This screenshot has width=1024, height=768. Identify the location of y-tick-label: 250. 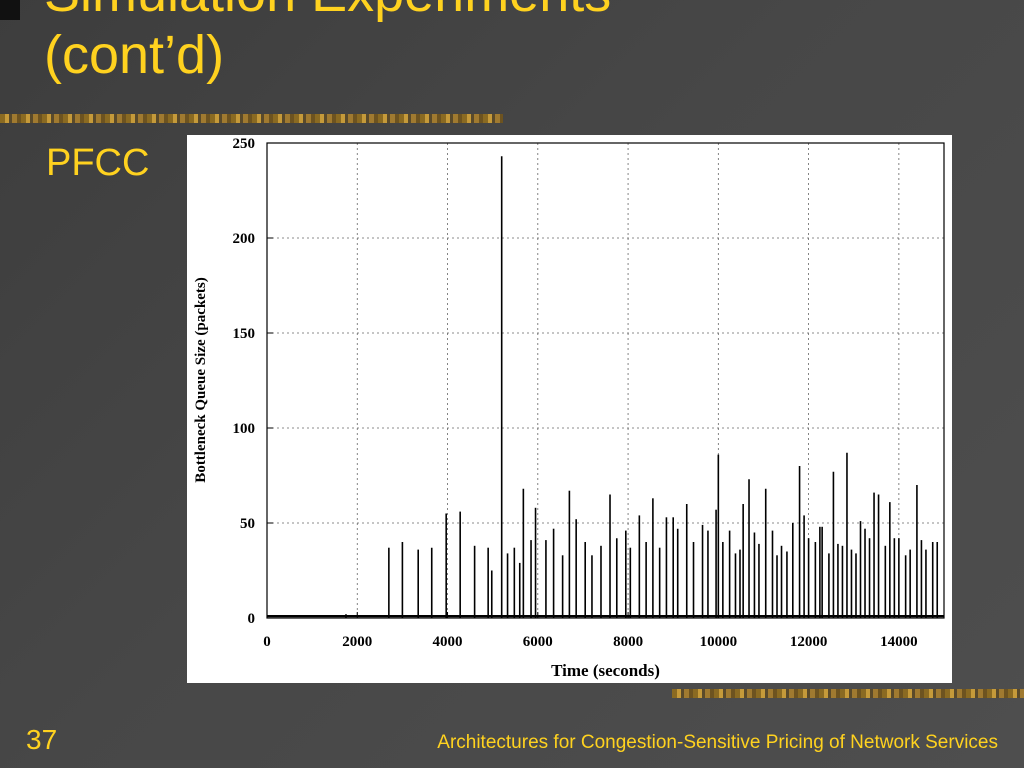
(244, 144).